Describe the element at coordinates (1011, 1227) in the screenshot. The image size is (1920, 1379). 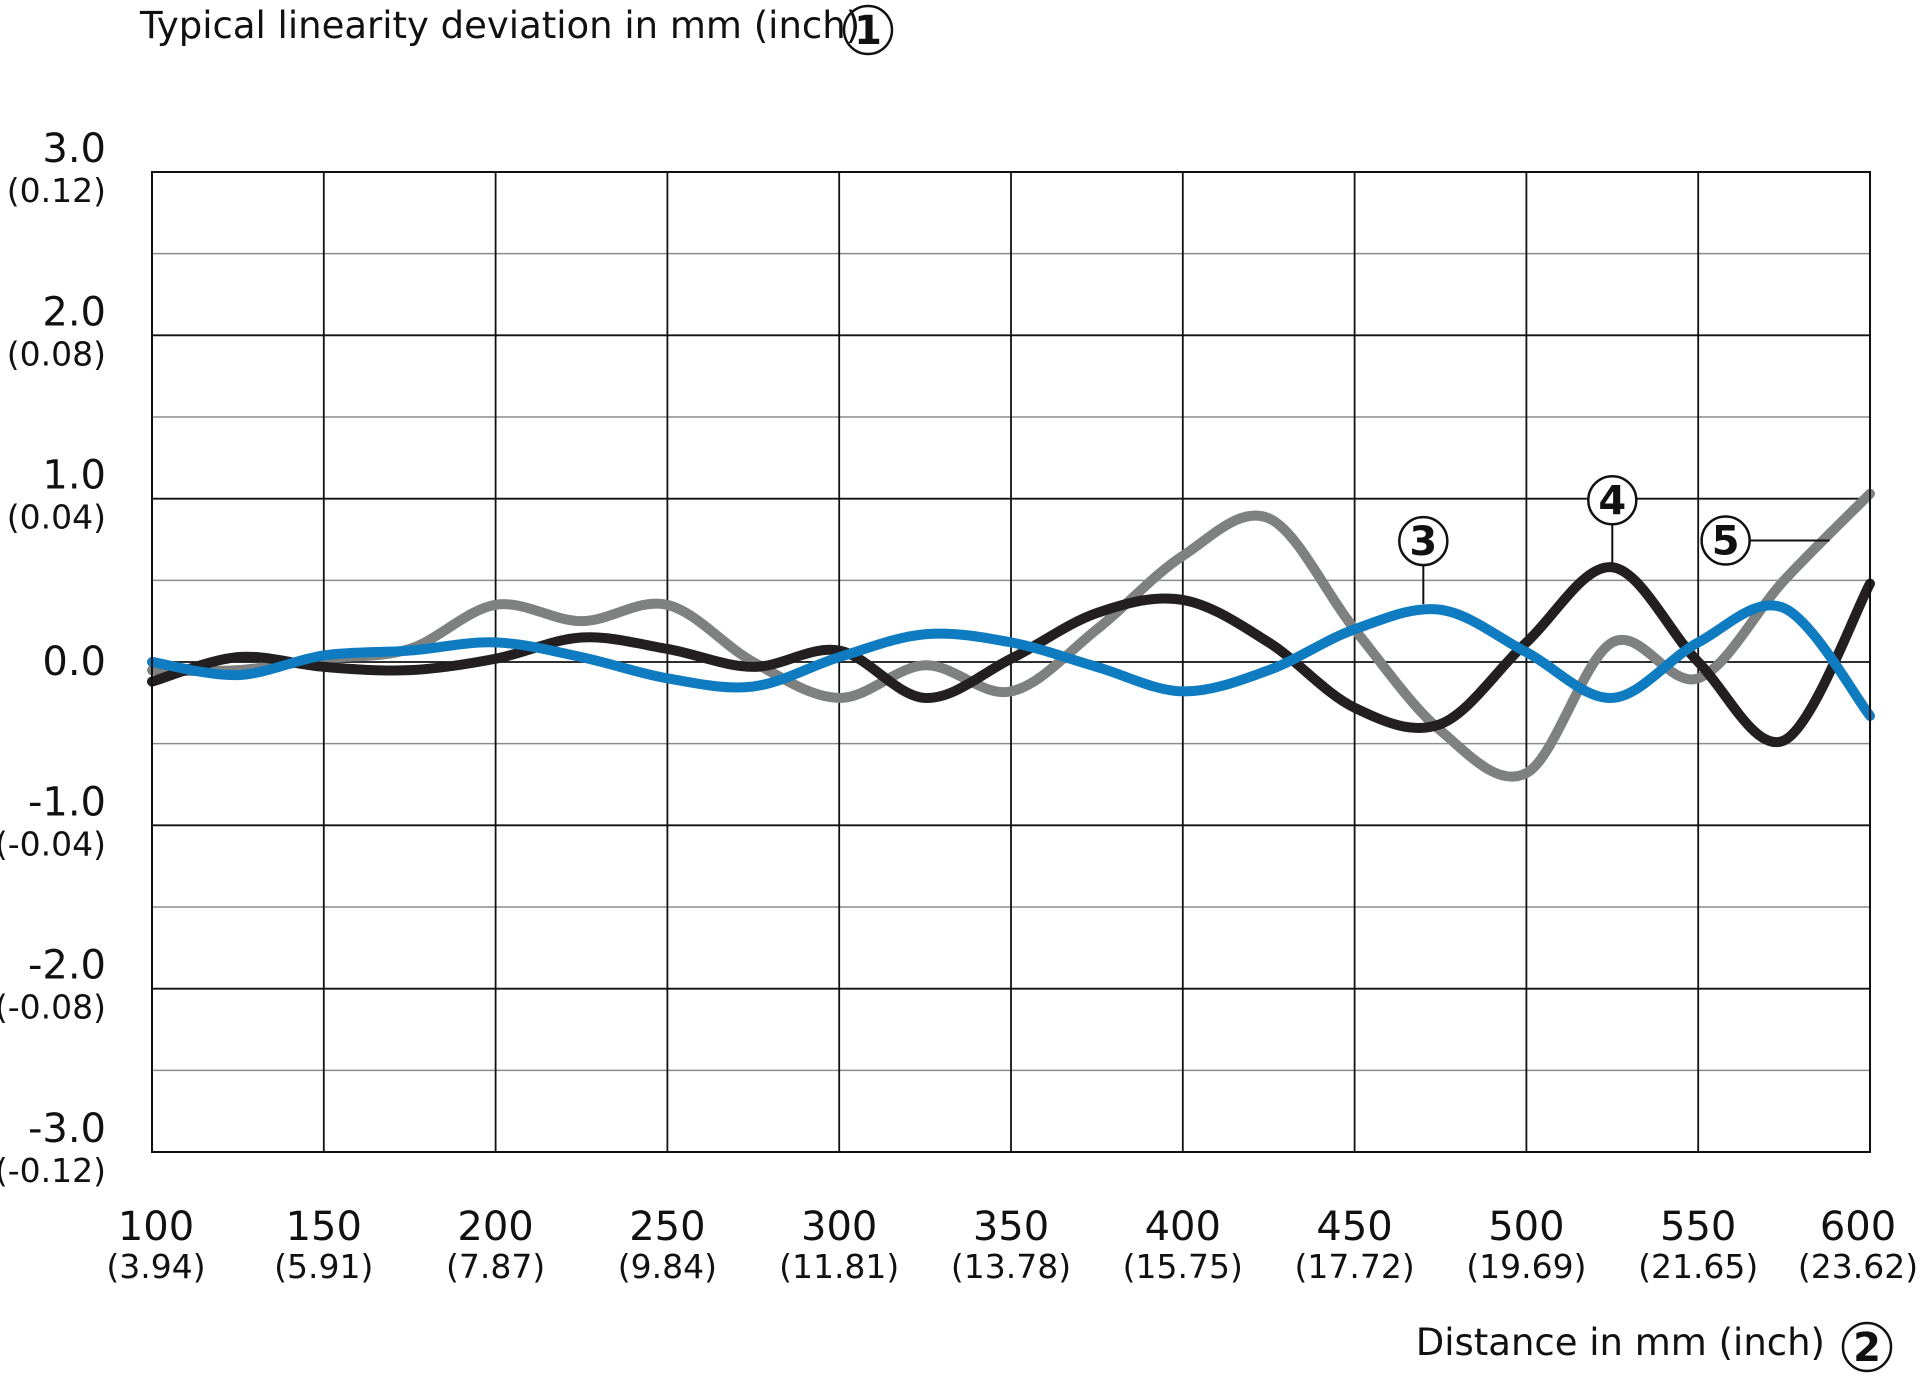
I see `x-tick-label: 350` at that location.